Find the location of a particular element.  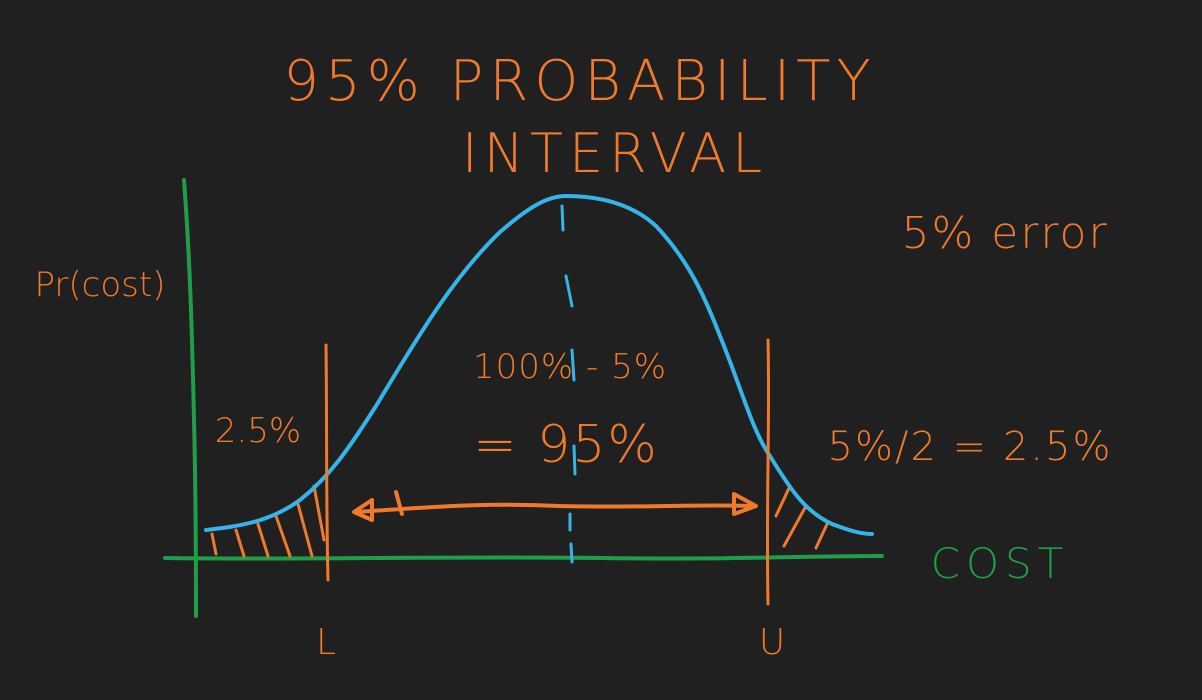

title-line-1: 95% PROBABILITY is located at coordinates (579, 81).